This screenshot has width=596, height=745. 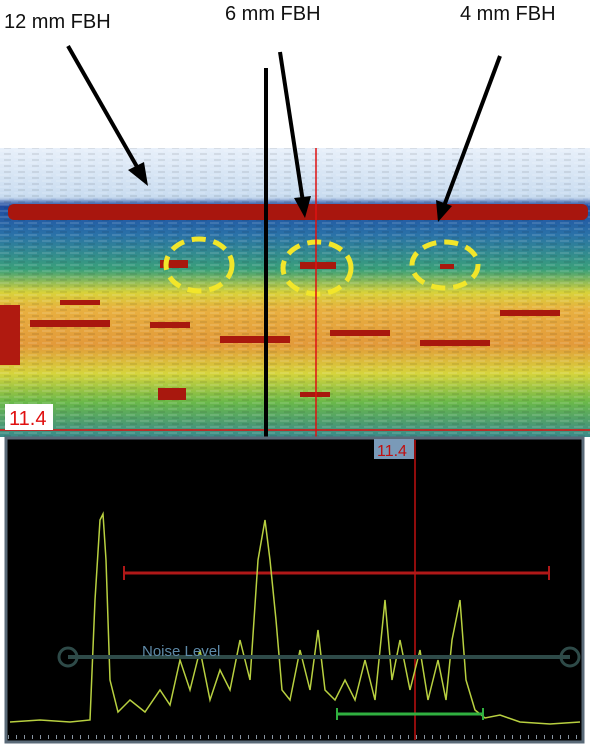 I want to click on annotation: 4 mm FBH, so click(x=508, y=14).